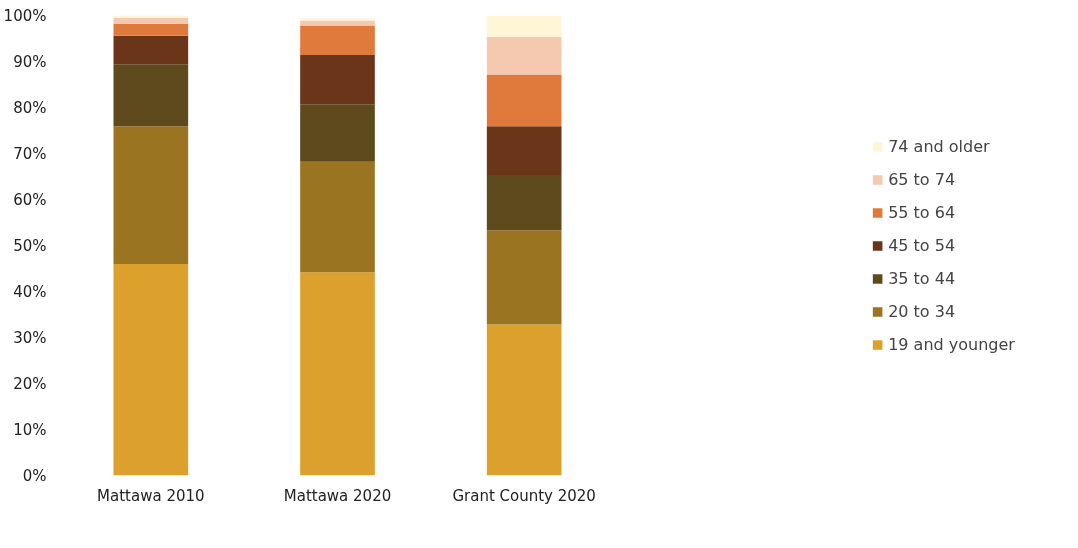  Describe the element at coordinates (922, 311) in the screenshot. I see `legend-label: 20 to 34` at that location.